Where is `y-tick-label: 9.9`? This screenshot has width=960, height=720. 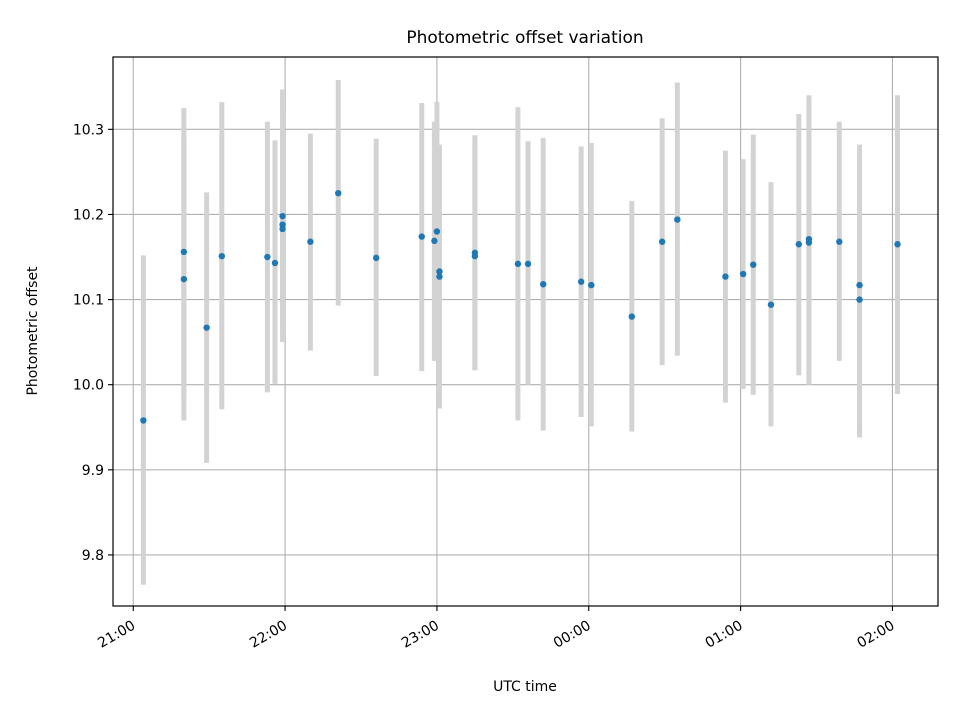 y-tick-label: 9.9 is located at coordinates (93, 471).